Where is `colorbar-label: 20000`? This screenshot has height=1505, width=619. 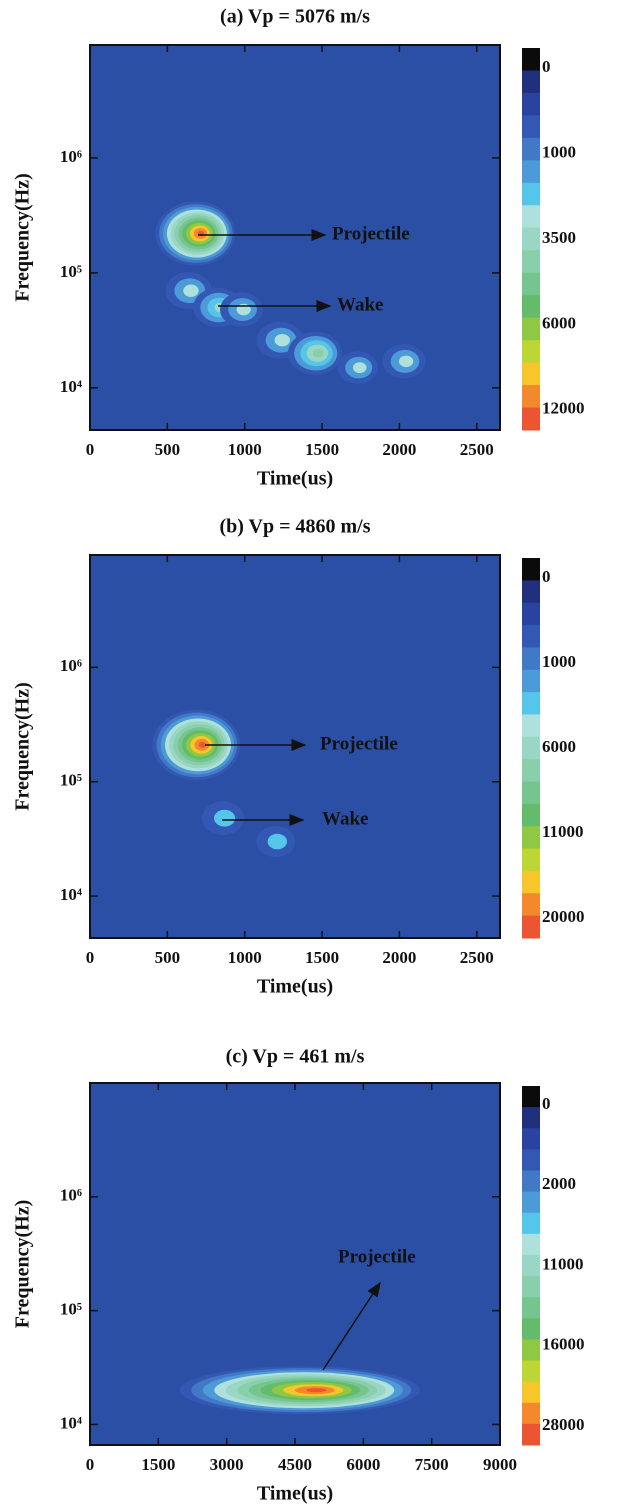 colorbar-label: 20000 is located at coordinates (563, 916).